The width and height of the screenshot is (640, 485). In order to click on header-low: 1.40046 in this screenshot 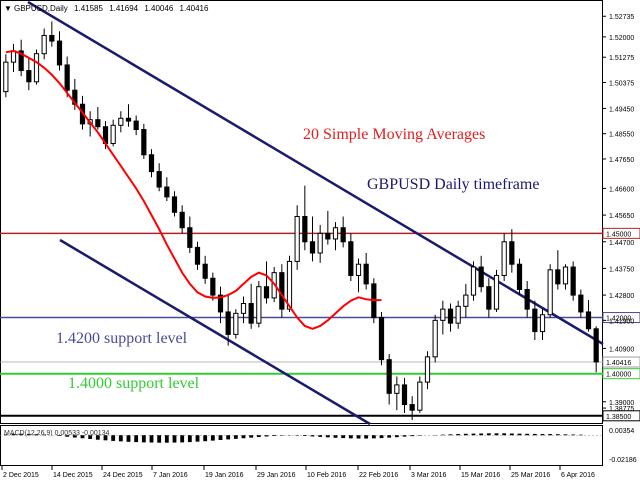, I will do `click(158, 8)`.